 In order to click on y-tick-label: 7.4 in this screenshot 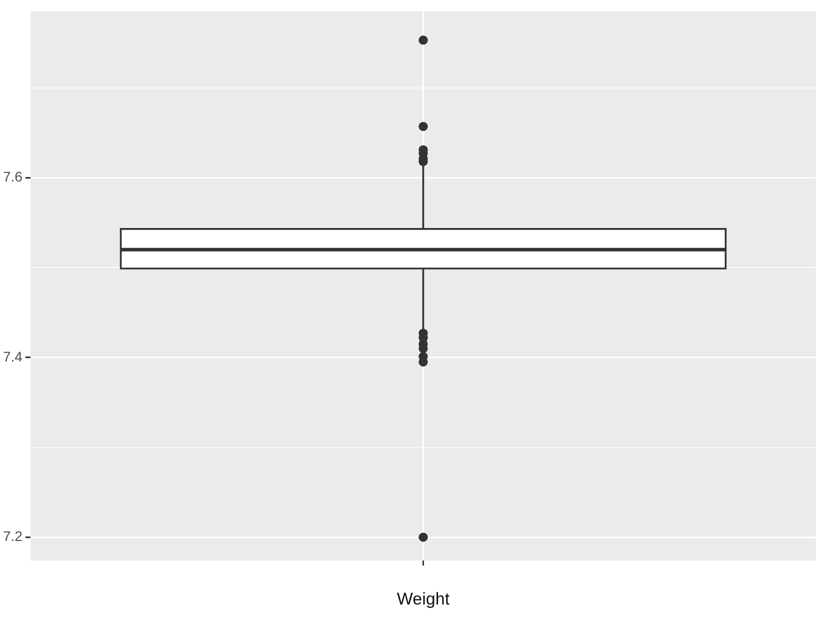, I will do `click(12, 356)`.